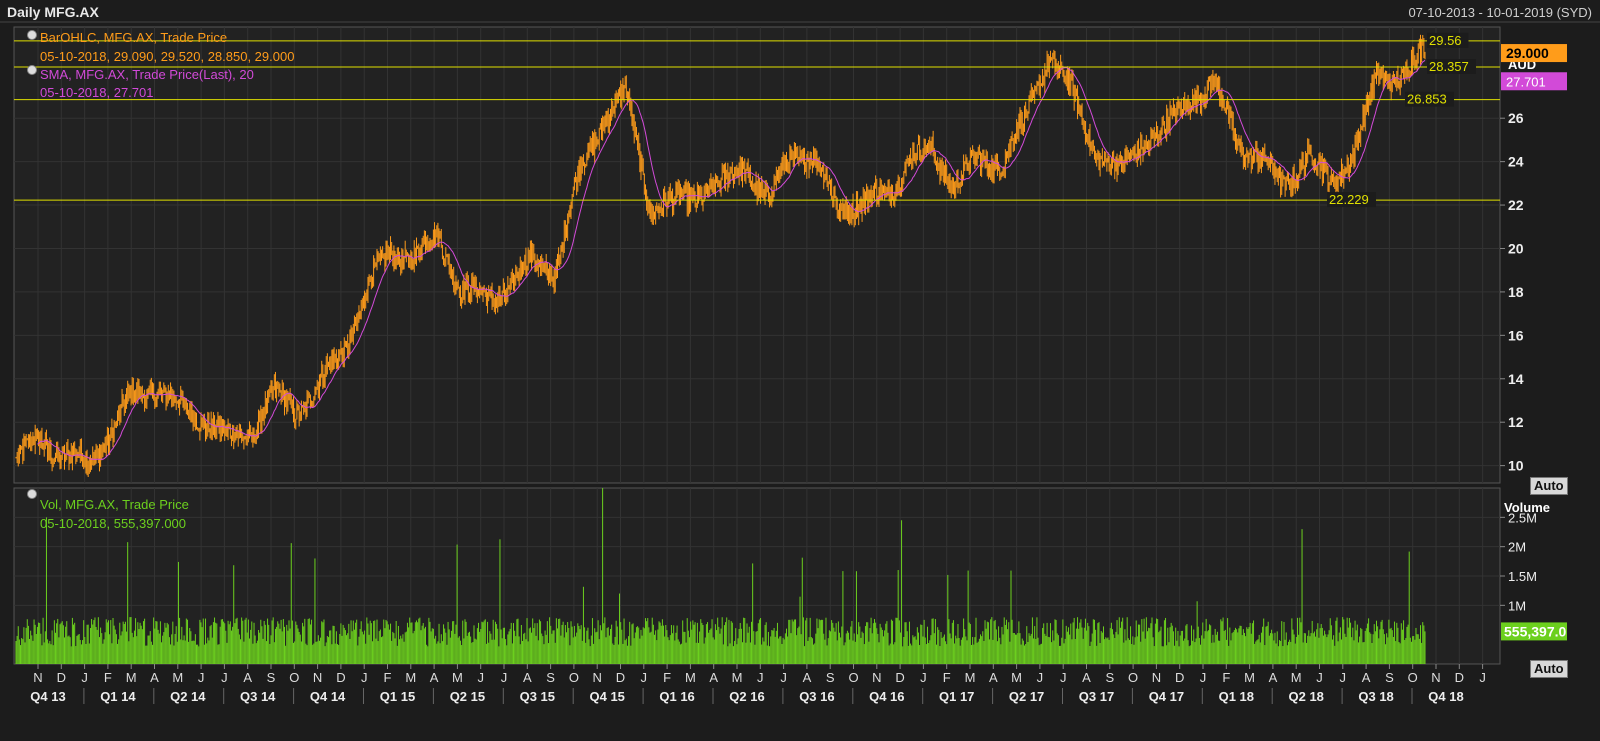  What do you see at coordinates (1445, 696) in the screenshot?
I see `x-tick-label-quarter: Q4 18` at bounding box center [1445, 696].